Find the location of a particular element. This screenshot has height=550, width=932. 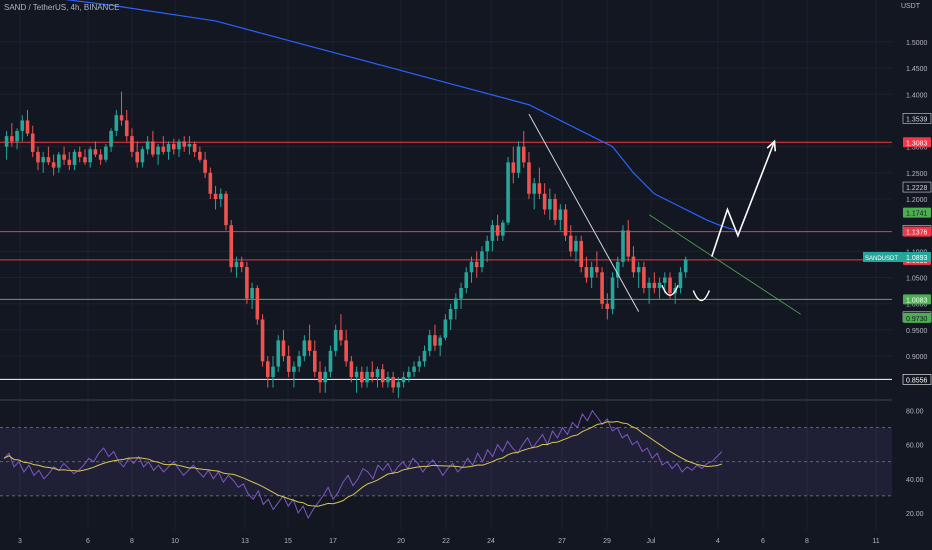

price-tick-label: 1.0000 is located at coordinates (917, 305).